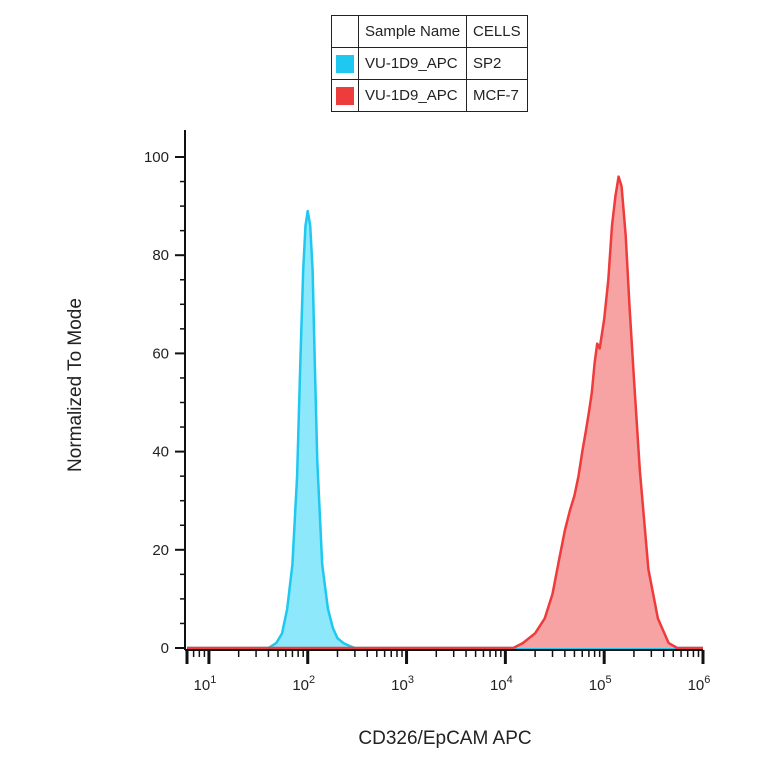 The image size is (764, 764). I want to click on y-tick-label: 0, so click(165, 648).